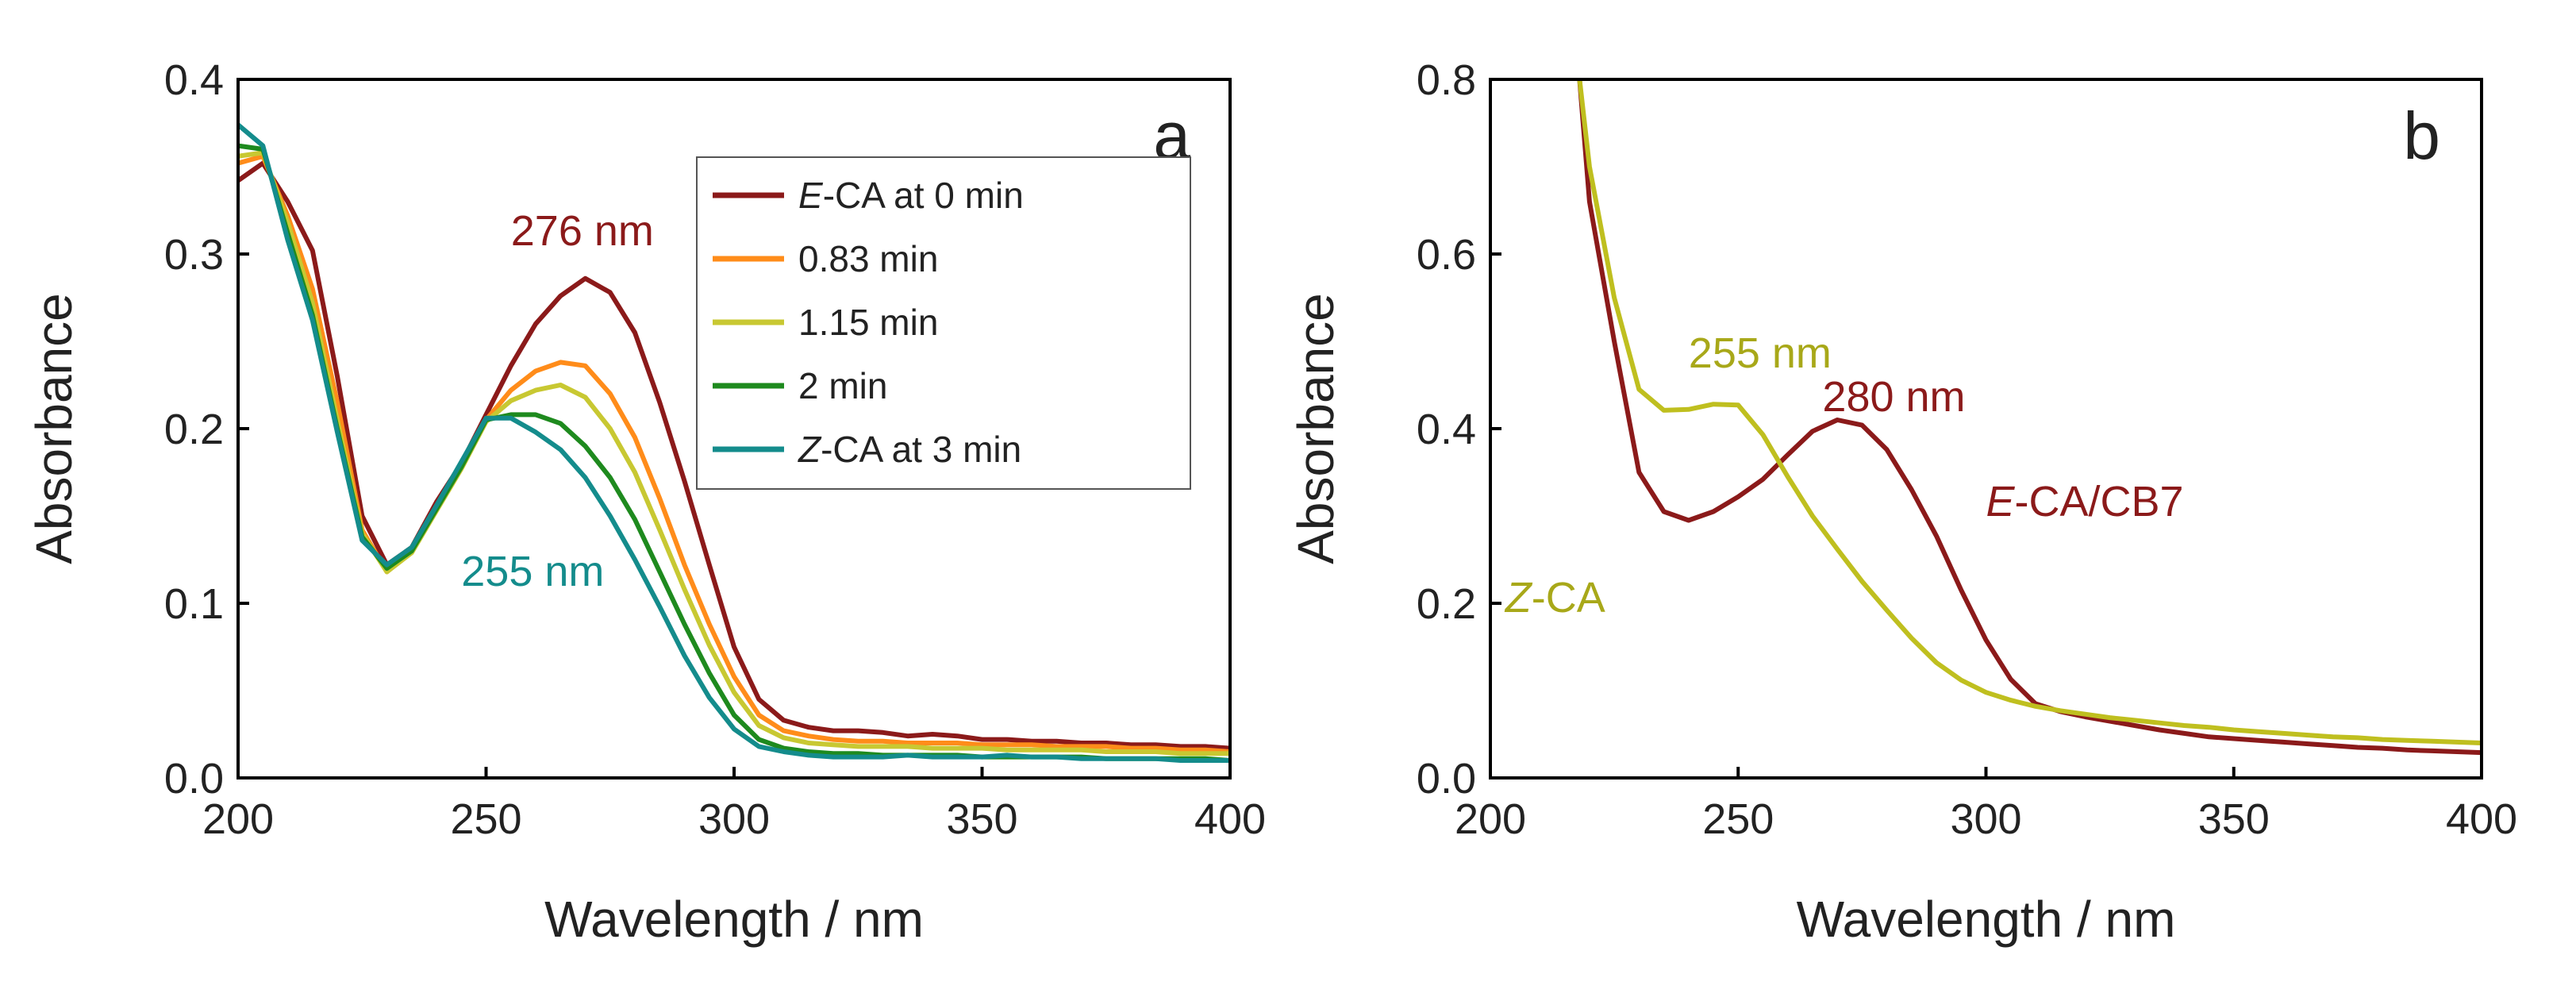  I want to click on legend-entry: 1.15 min, so click(868, 322).